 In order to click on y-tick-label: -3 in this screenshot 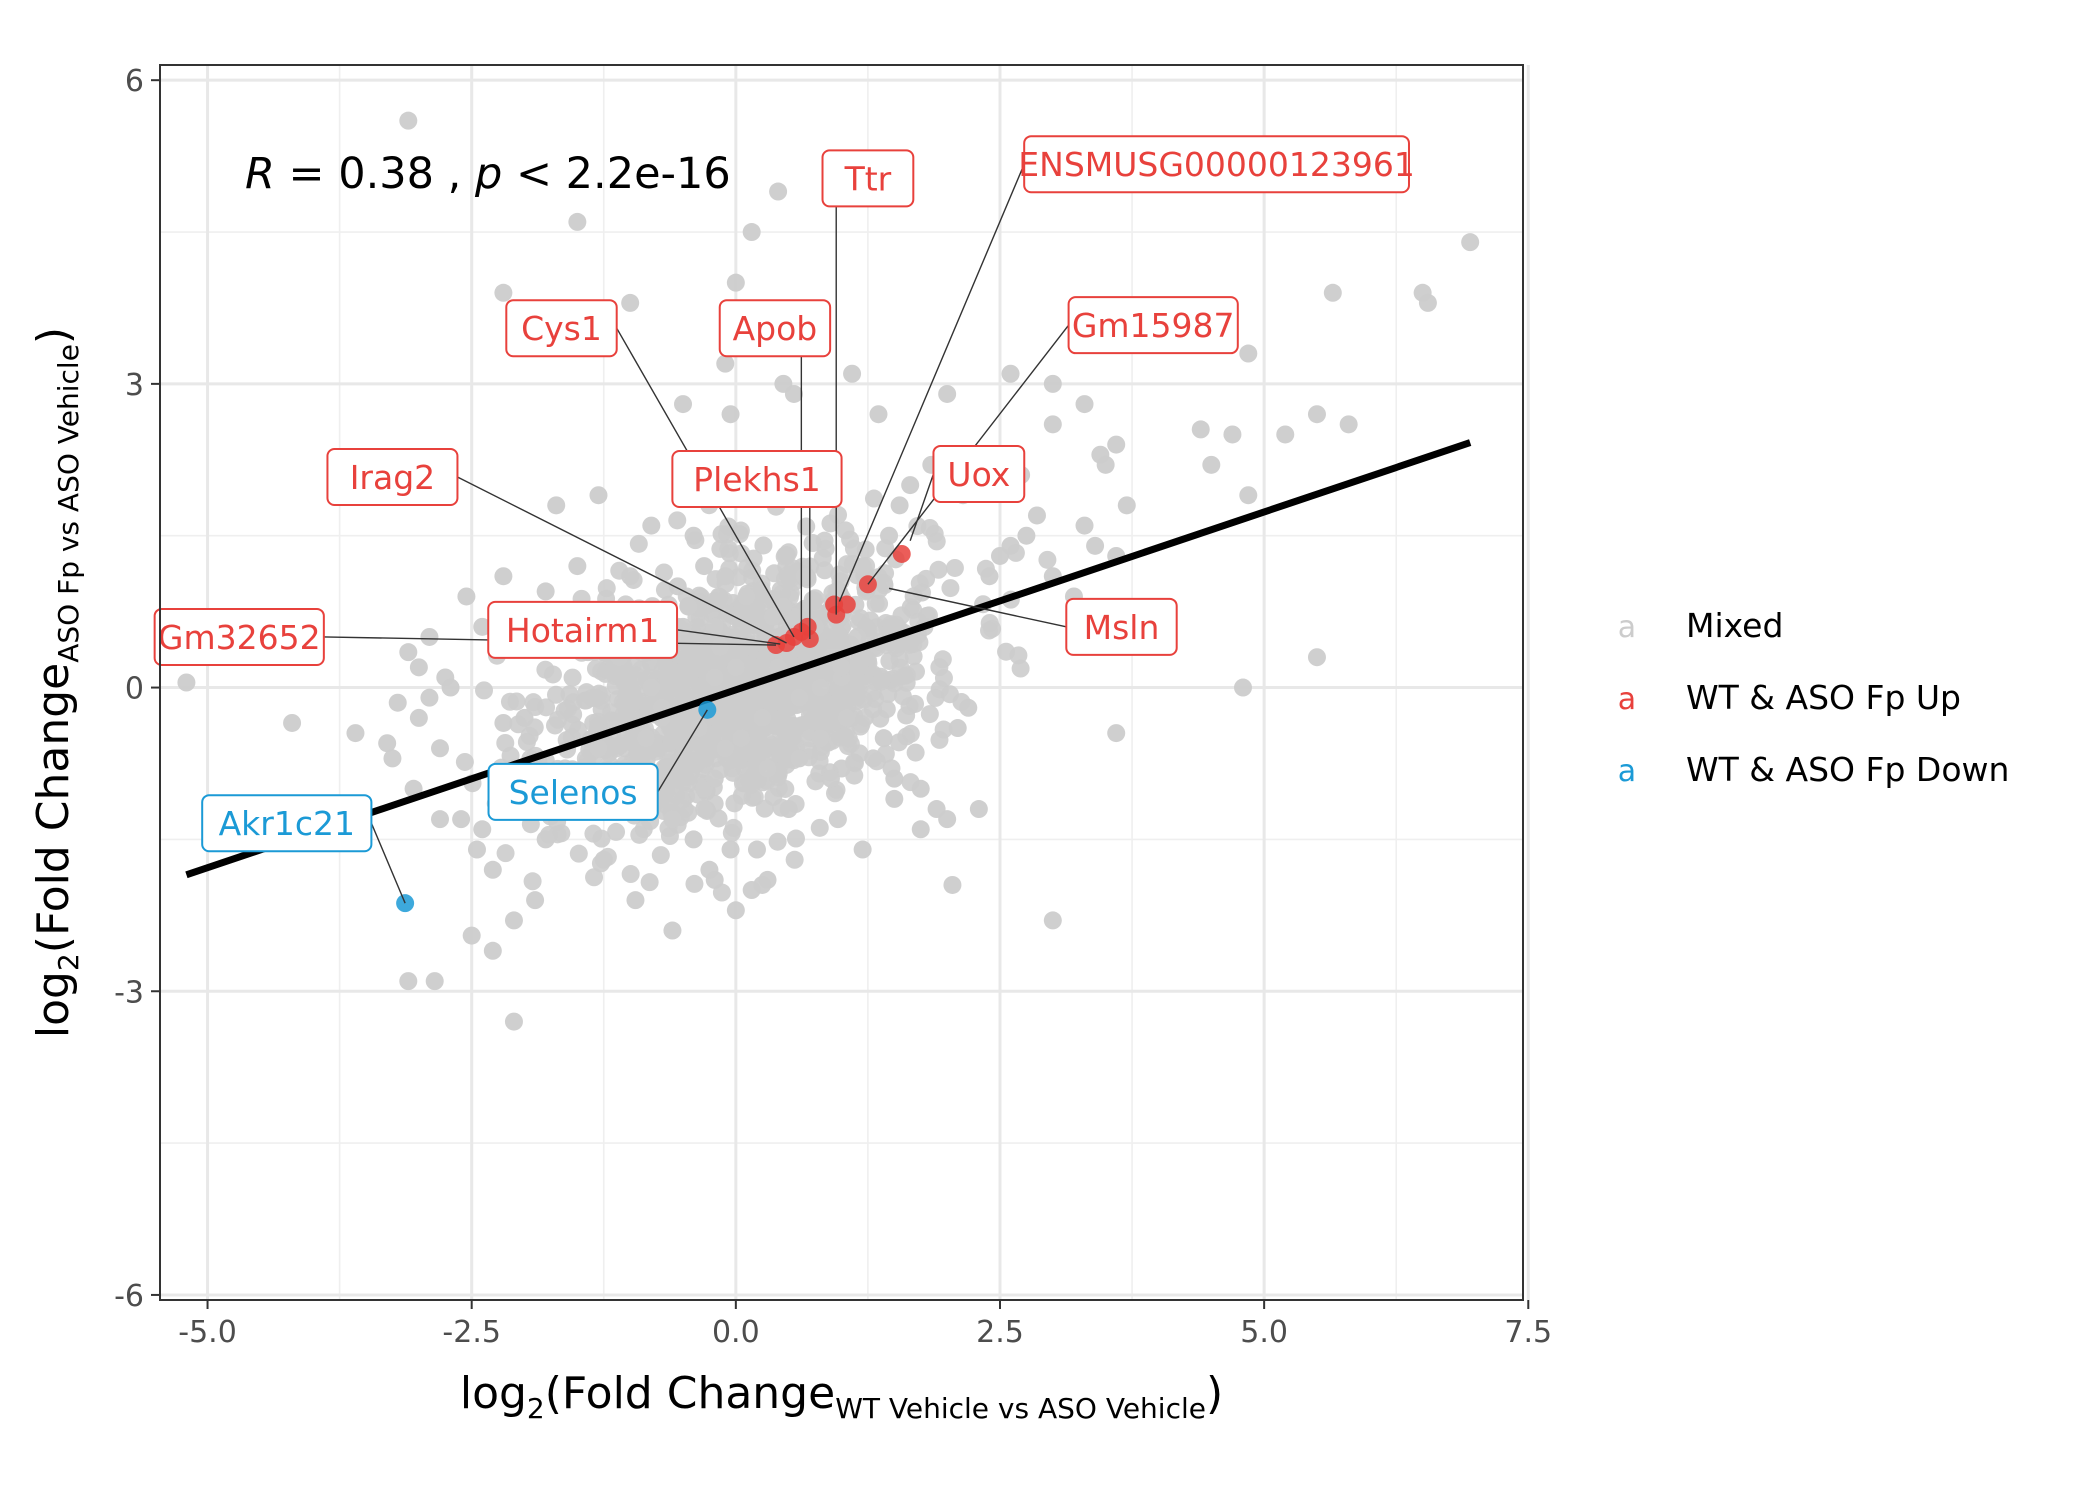, I will do `click(129, 992)`.